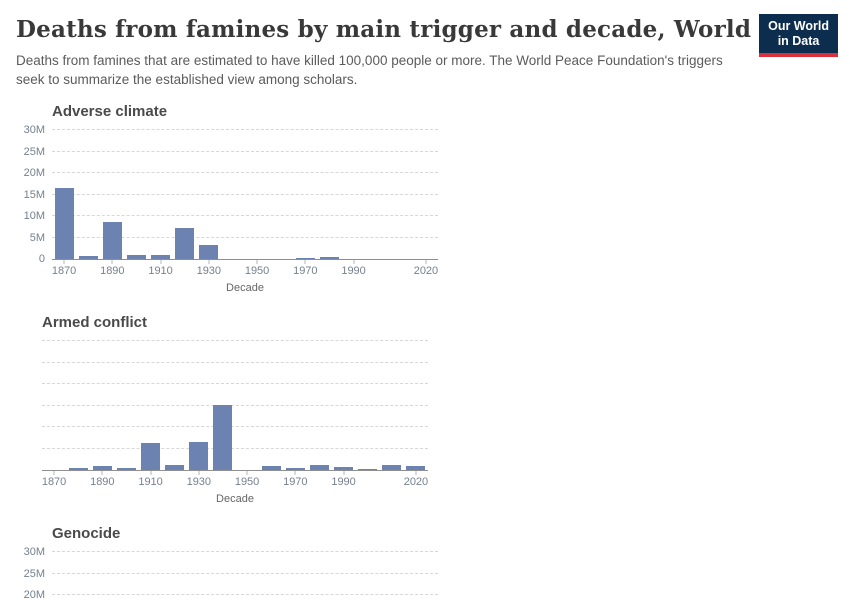 The height and width of the screenshot is (600, 850). I want to click on bar-1870s, so click(64, 224).